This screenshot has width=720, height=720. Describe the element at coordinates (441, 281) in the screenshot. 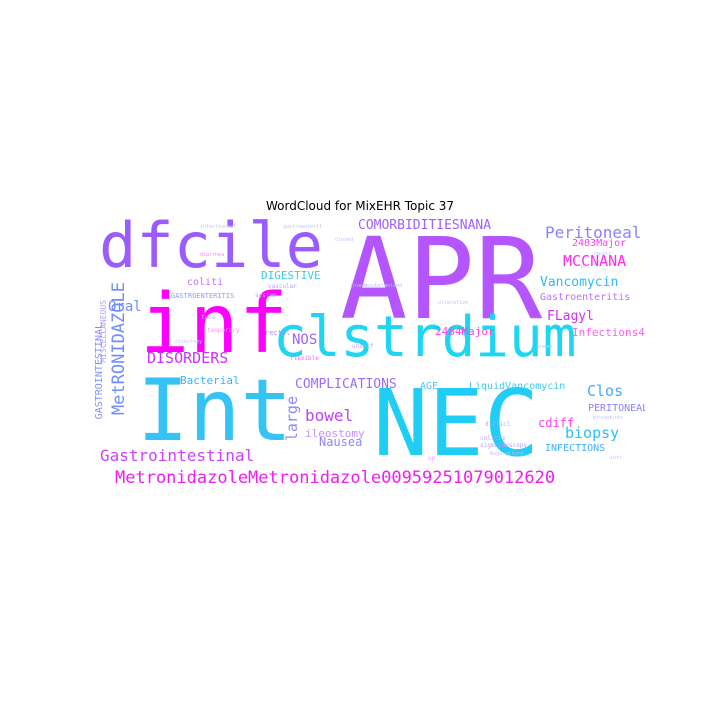

I see `word-apr: APR` at that location.